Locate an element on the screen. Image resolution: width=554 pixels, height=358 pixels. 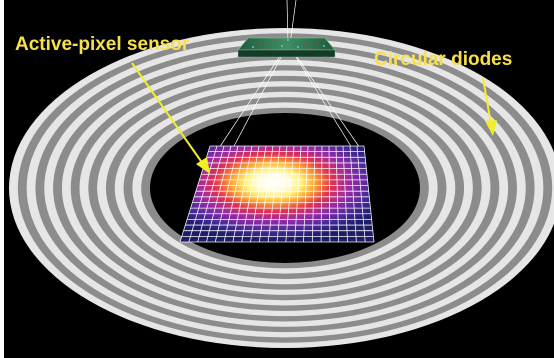
active-pixel-sensor is located at coordinates (277, 194).